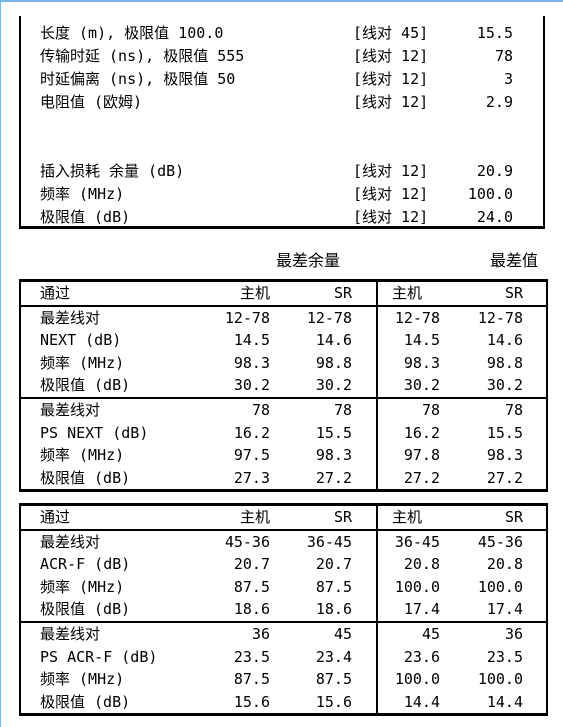 The width and height of the screenshot is (563, 727). Describe the element at coordinates (283, 657) in the screenshot. I see `table-row: PS ACR-F (dB) 23.5 23.4 23.6 23.5` at that location.